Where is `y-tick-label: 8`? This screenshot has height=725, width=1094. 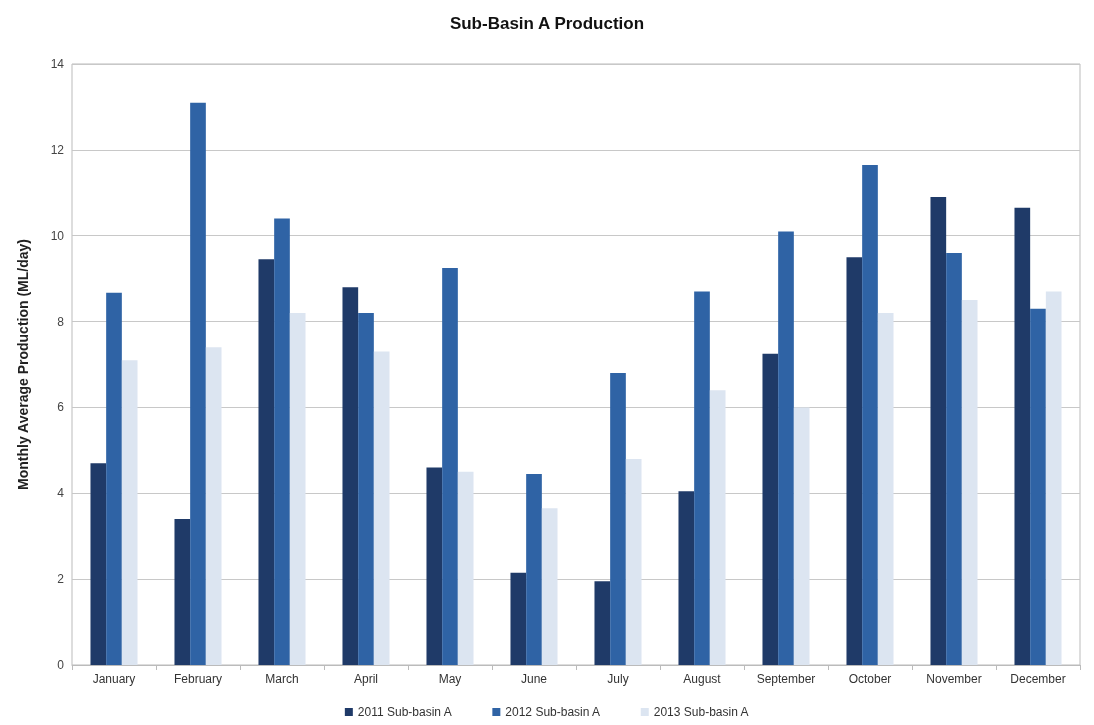 y-tick-label: 8 is located at coordinates (61, 321).